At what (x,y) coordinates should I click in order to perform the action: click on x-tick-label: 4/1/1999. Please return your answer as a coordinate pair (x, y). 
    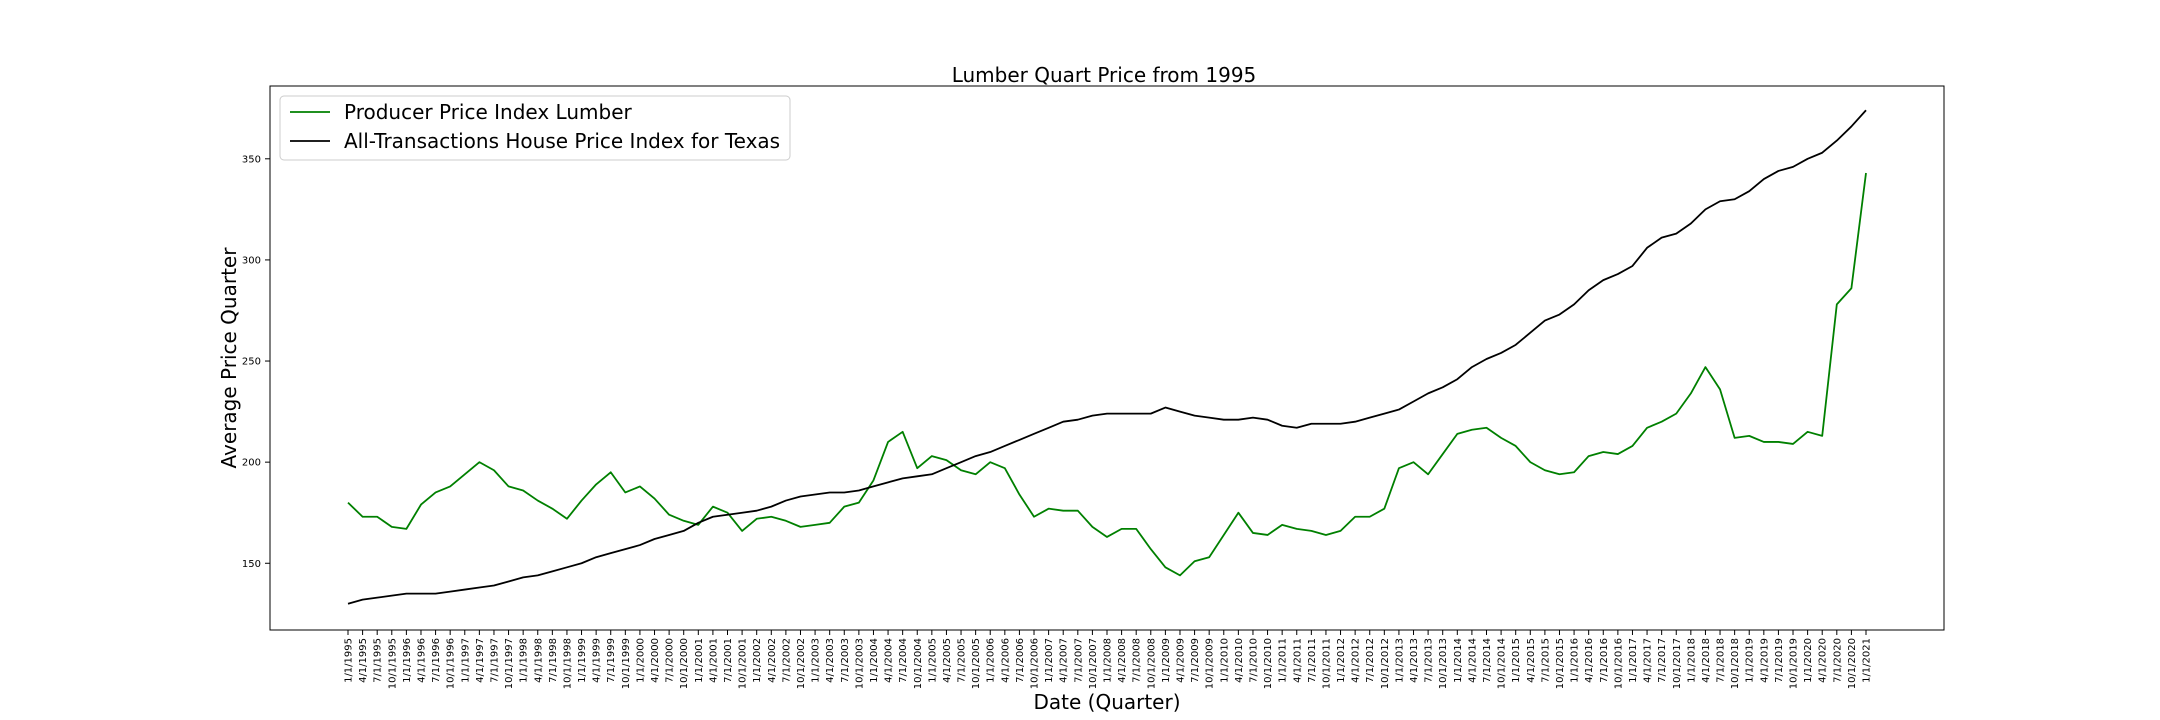
    Looking at the image, I should click on (597, 660).